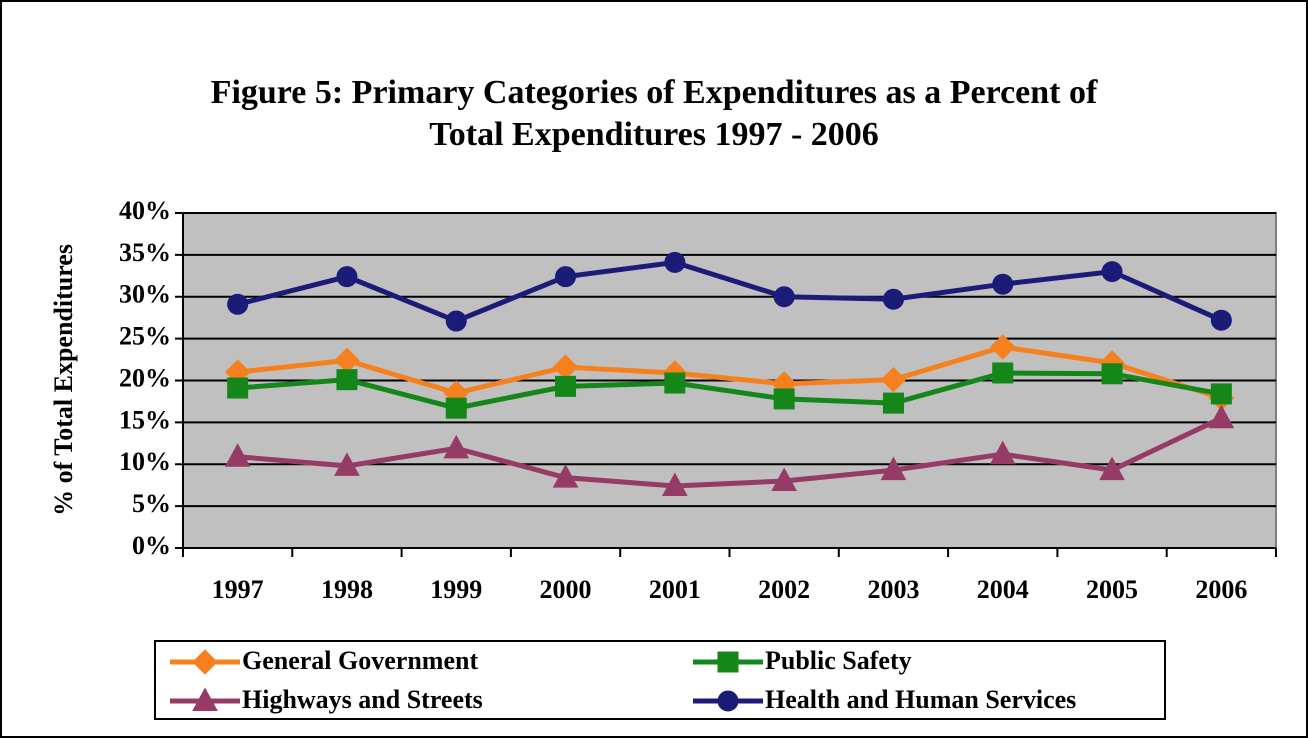 This screenshot has height=738, width=1308. Describe the element at coordinates (456, 589) in the screenshot. I see `x-tick-label: 1999` at that location.